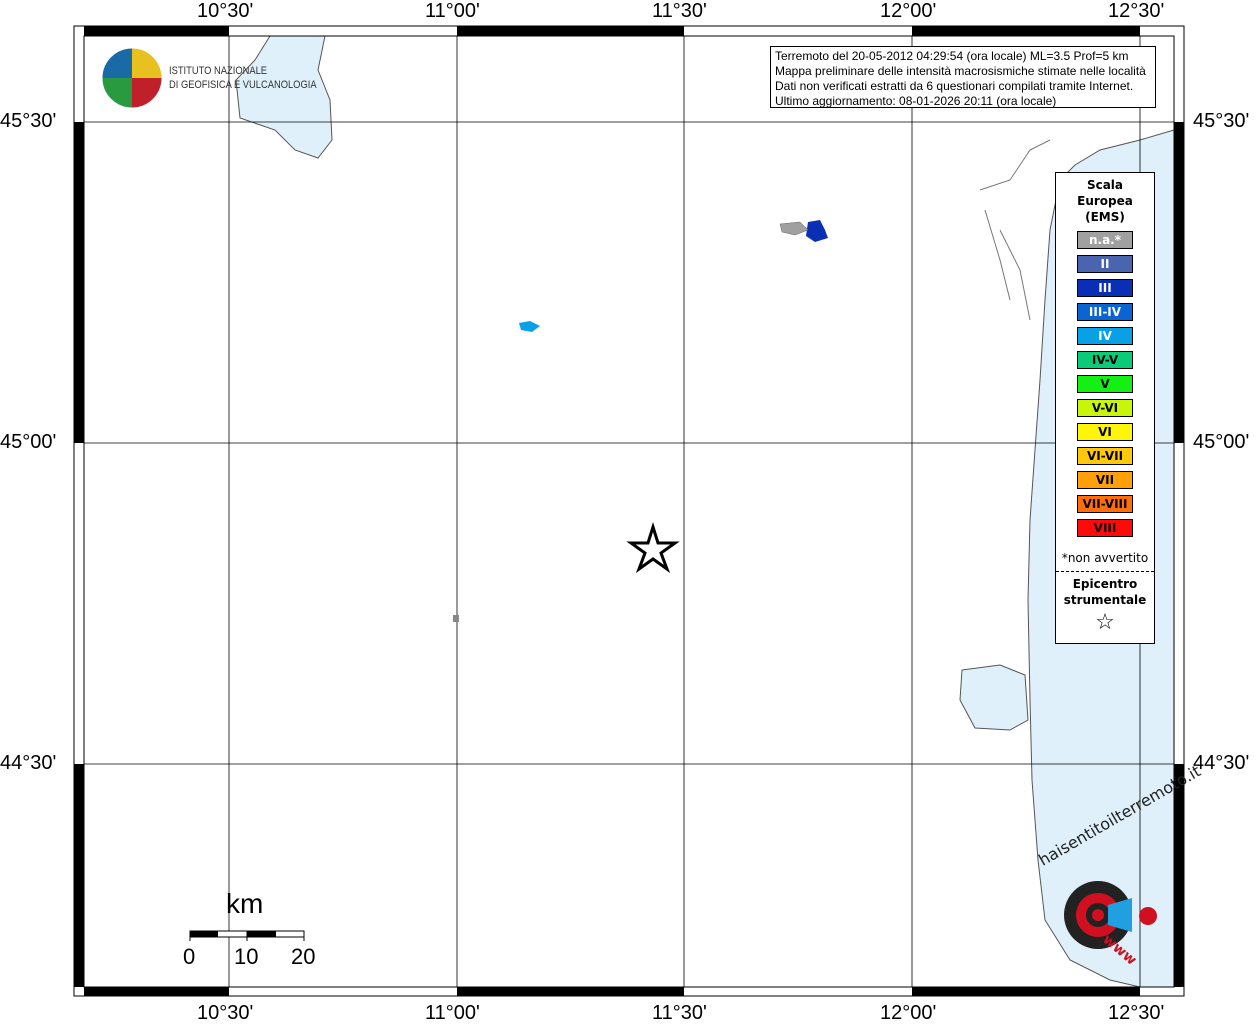 This screenshot has height=1024, width=1257. Describe the element at coordinates (1105, 504) in the screenshot. I see `legend-swatch-vii-viii: VII-VIII` at that location.